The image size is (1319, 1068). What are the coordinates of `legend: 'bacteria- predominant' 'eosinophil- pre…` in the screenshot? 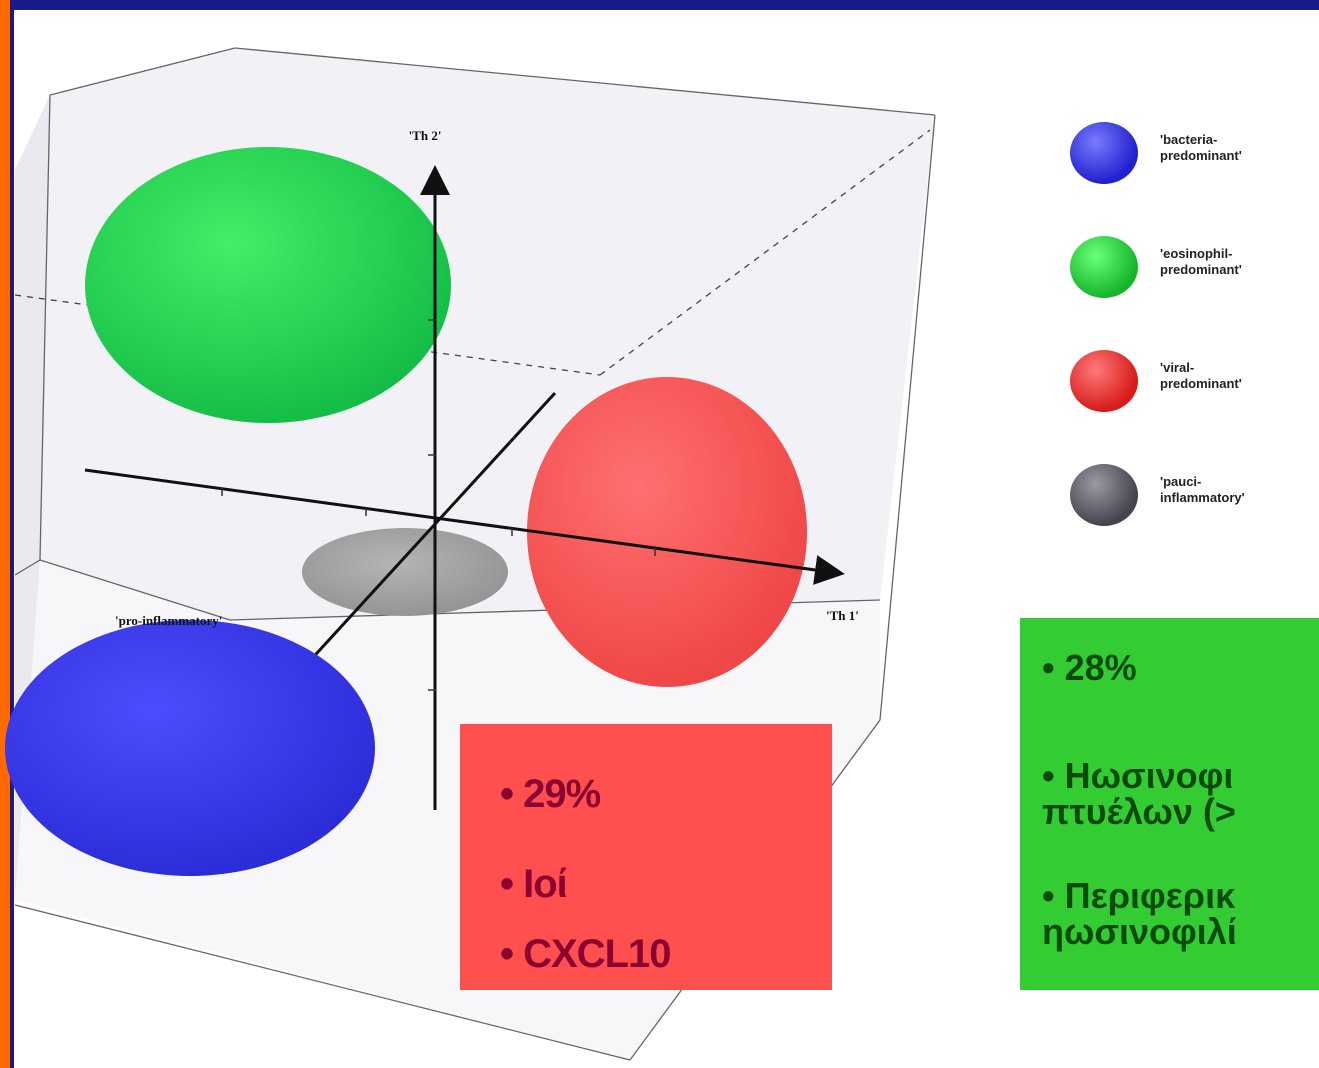 It's located at (1179, 346).